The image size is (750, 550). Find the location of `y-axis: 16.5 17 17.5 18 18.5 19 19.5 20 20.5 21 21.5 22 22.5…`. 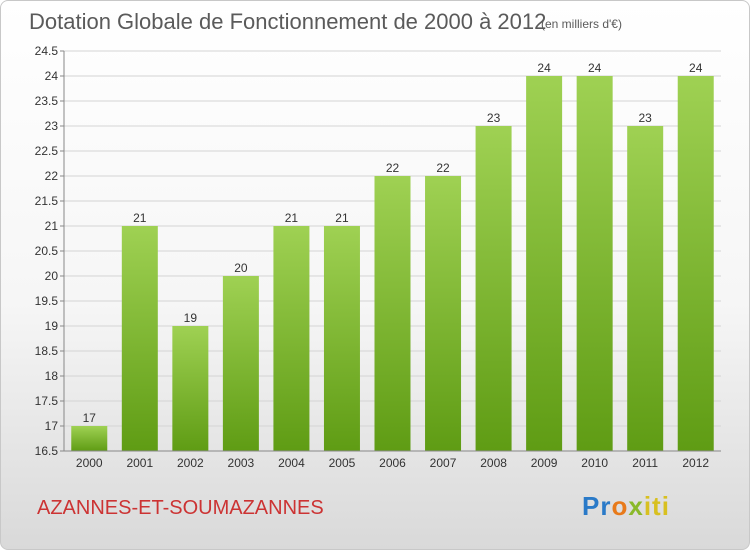

y-axis: 16.5 17 17.5 18 18.5 19 19.5 20 20.5 21 21.5 22 22.5… is located at coordinates (50, 251).